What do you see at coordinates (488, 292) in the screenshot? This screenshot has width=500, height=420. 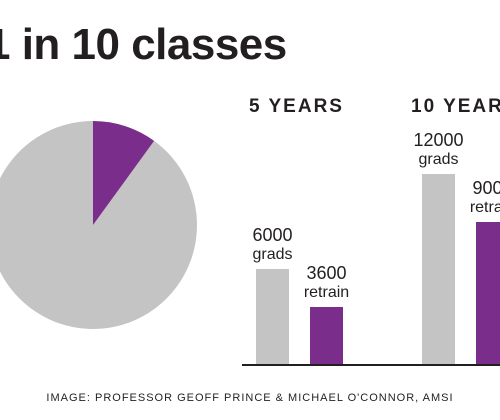 I see `bar-10y-retrain` at bounding box center [488, 292].